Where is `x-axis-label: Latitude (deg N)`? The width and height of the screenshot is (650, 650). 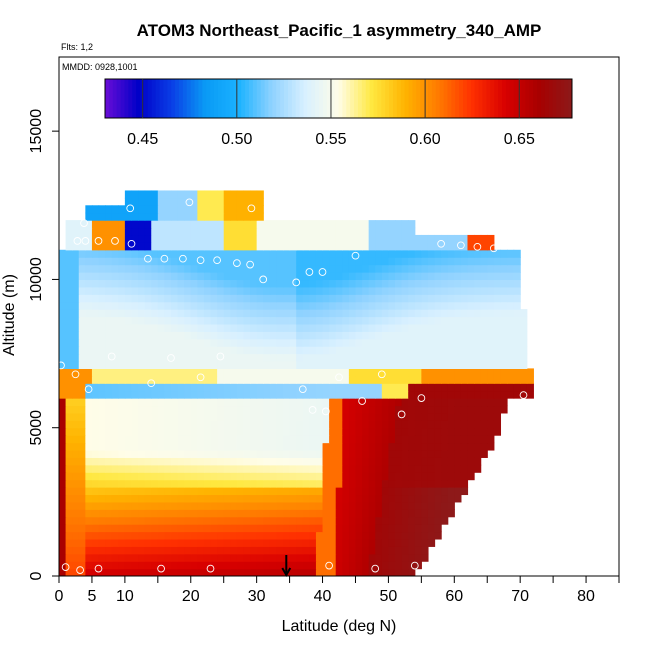
x-axis-label: Latitude (deg N) is located at coordinates (339, 626).